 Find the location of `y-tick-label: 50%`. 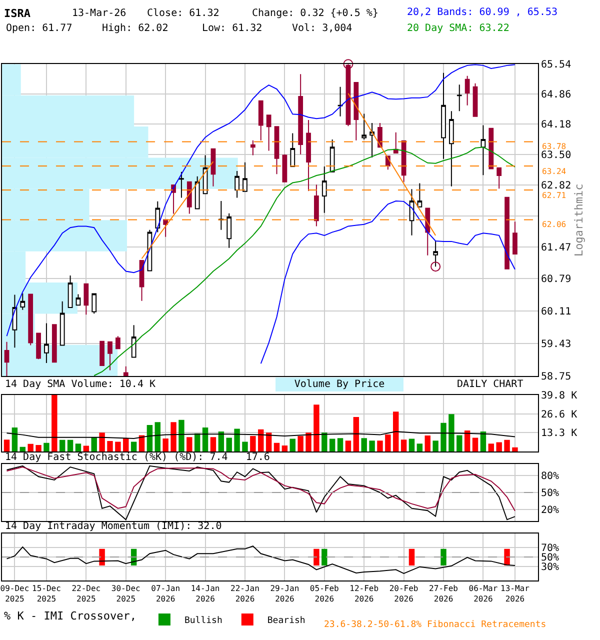

y-tick-label: 50% is located at coordinates (550, 493).